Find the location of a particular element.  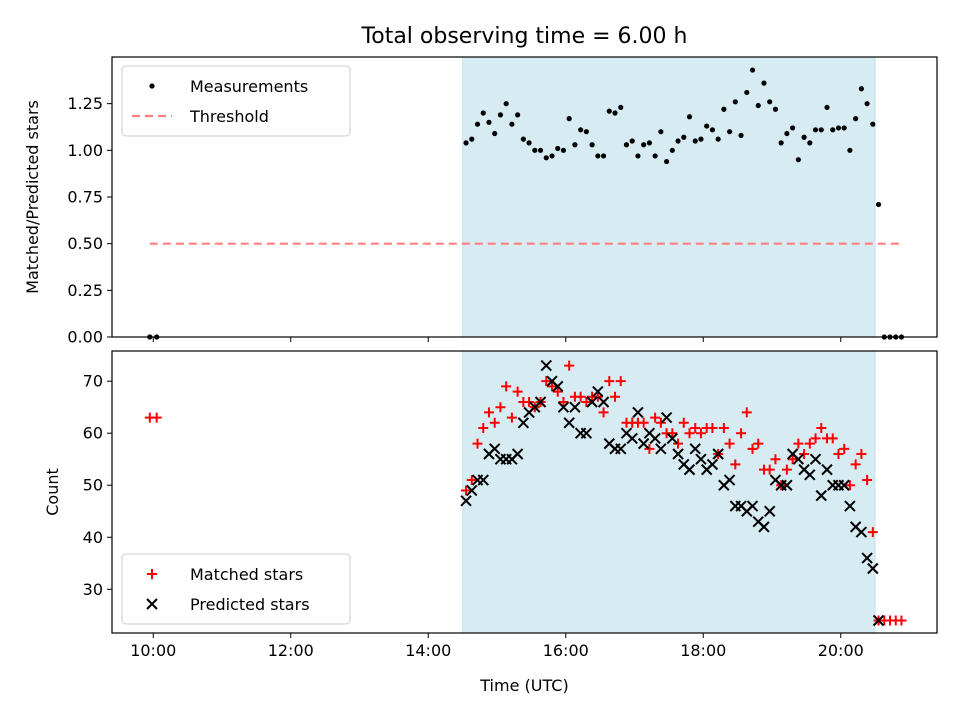

legend-marker-plus is located at coordinates (152, 574).